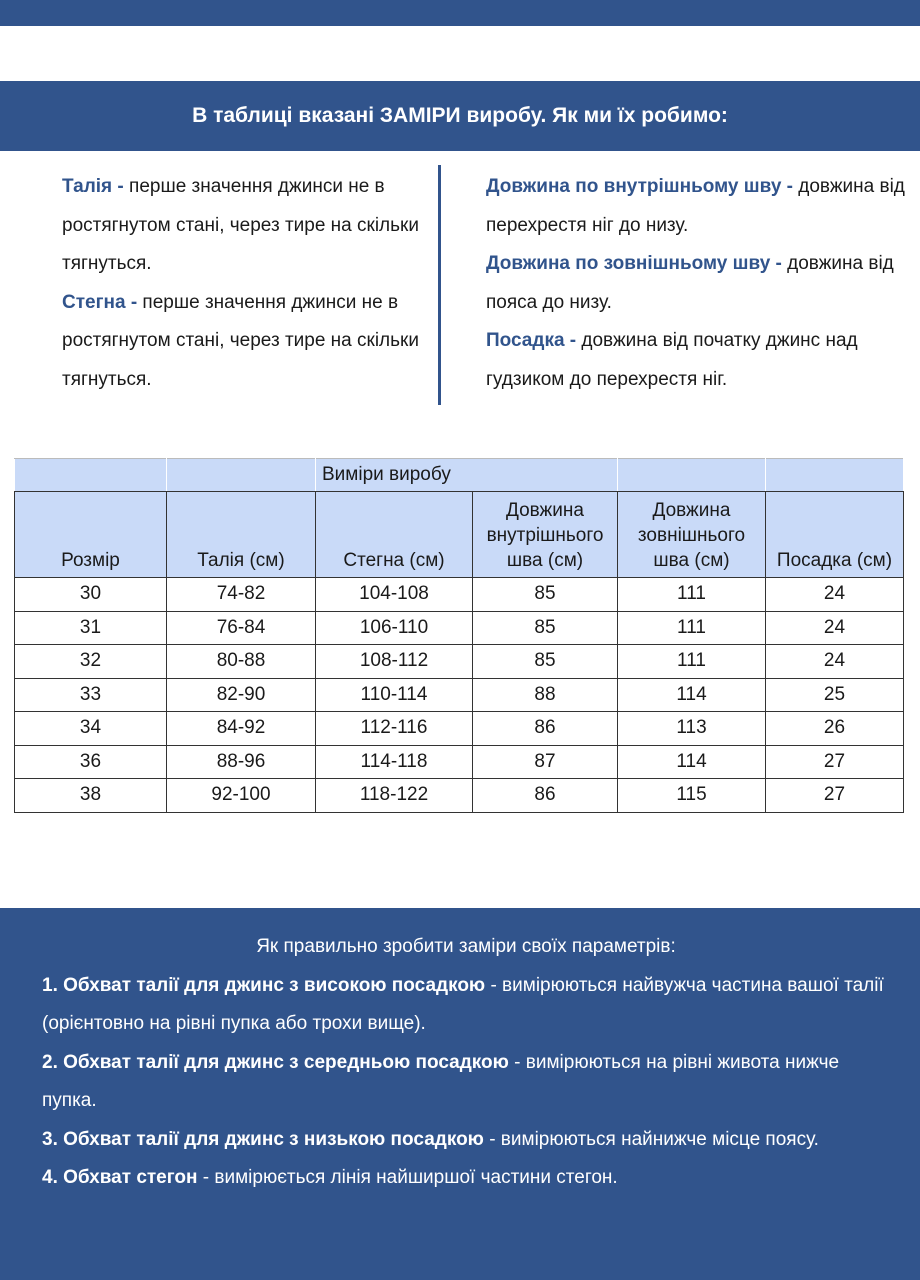  What do you see at coordinates (90, 761) in the screenshot?
I see `table-cell: 36` at bounding box center [90, 761].